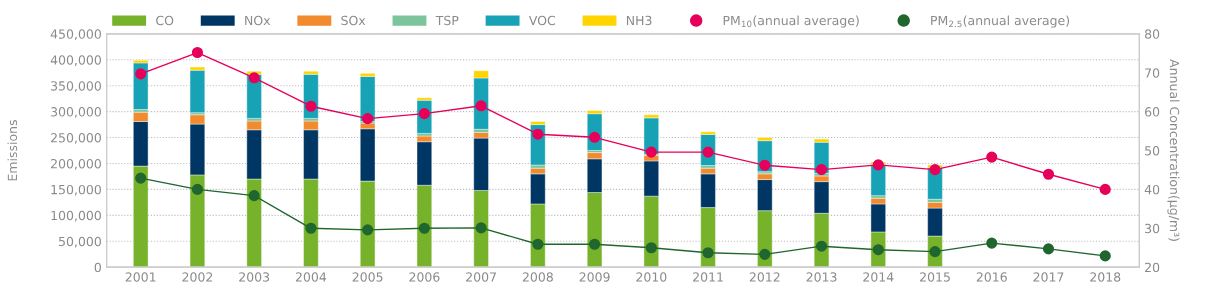  I want to click on x-tick-label: 2015, so click(935, 277).